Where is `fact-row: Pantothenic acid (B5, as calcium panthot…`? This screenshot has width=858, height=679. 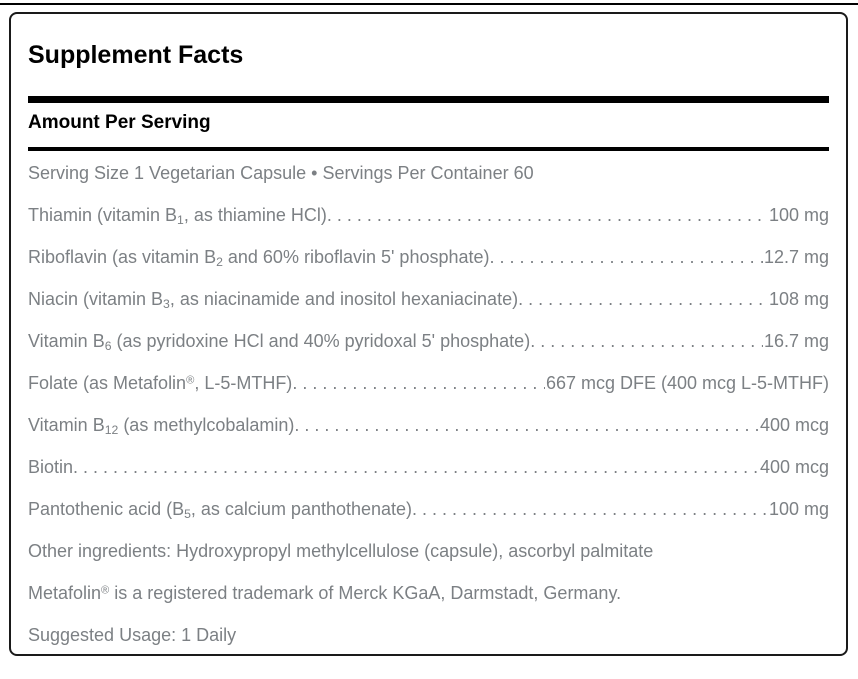
fact-row: Pantothenic acid (B5, as calcium panthot… is located at coordinates (428, 509).